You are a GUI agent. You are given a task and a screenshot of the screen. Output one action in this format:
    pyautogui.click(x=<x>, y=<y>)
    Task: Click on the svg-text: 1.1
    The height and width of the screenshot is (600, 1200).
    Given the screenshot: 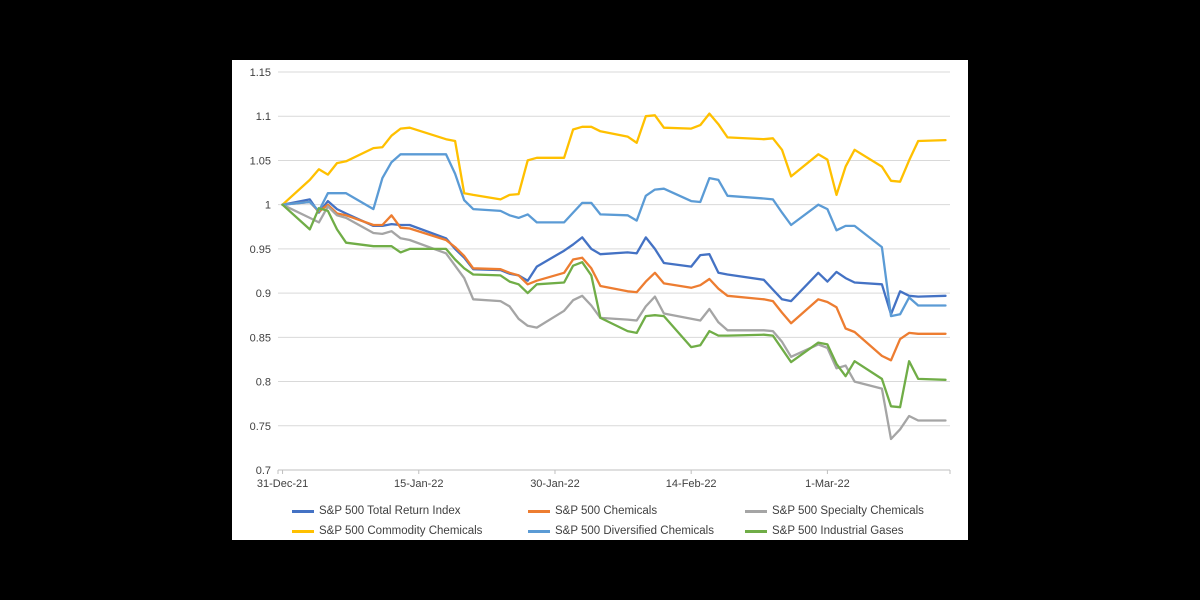 What is the action you would take?
    pyautogui.click(x=263, y=117)
    